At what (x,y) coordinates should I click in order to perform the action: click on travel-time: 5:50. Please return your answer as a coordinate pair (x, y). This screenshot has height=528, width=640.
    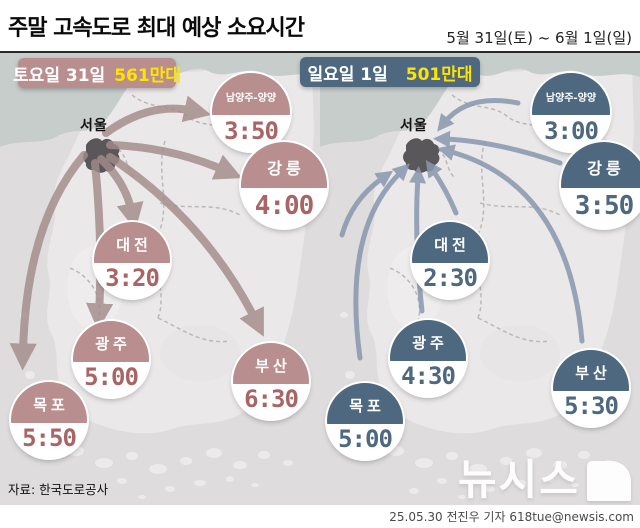
    Looking at the image, I should click on (49, 438).